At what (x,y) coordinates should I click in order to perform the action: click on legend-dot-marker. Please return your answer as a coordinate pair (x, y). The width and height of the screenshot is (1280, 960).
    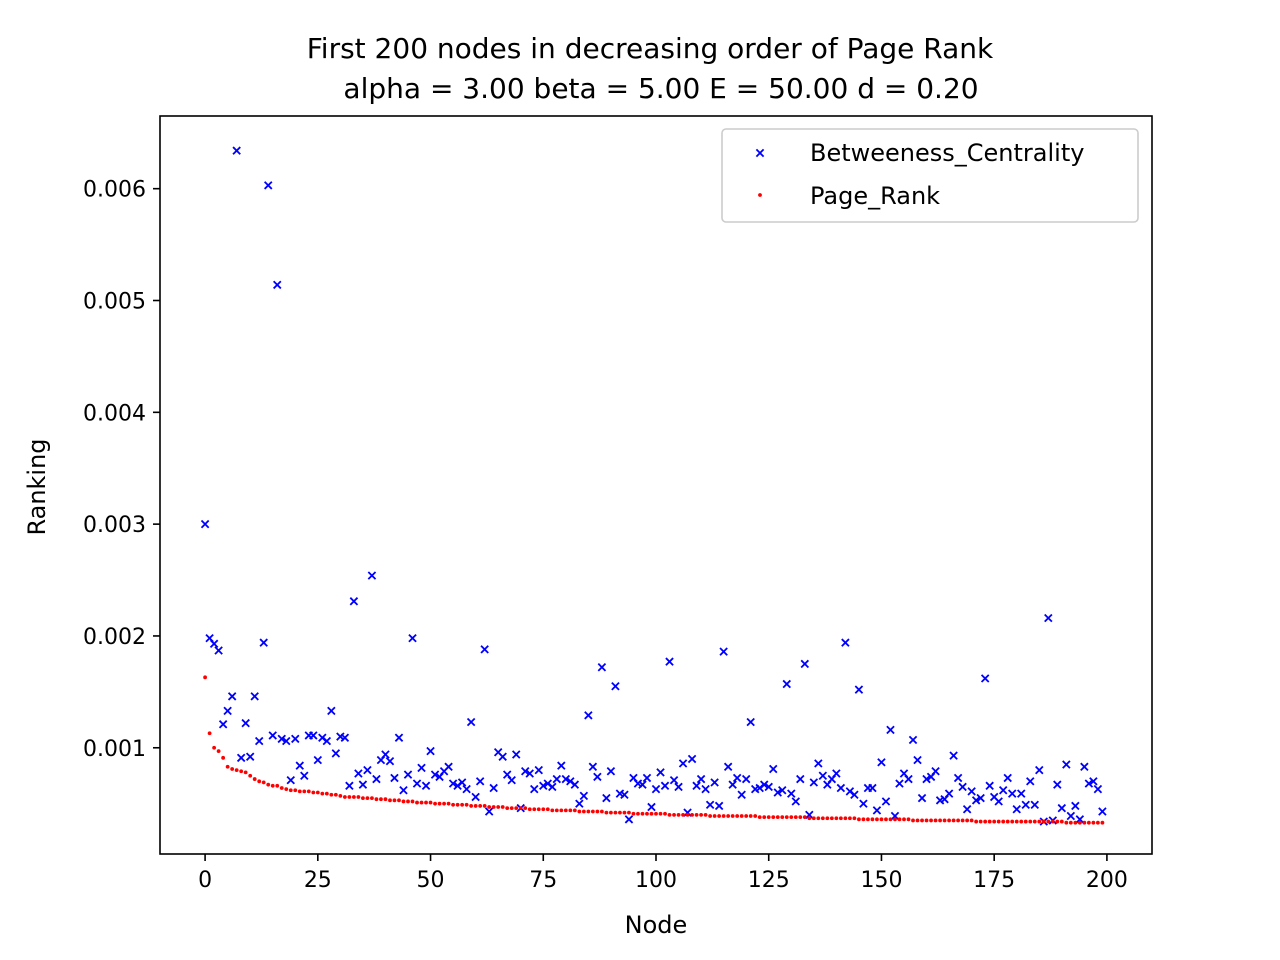
    Looking at the image, I should click on (760, 195).